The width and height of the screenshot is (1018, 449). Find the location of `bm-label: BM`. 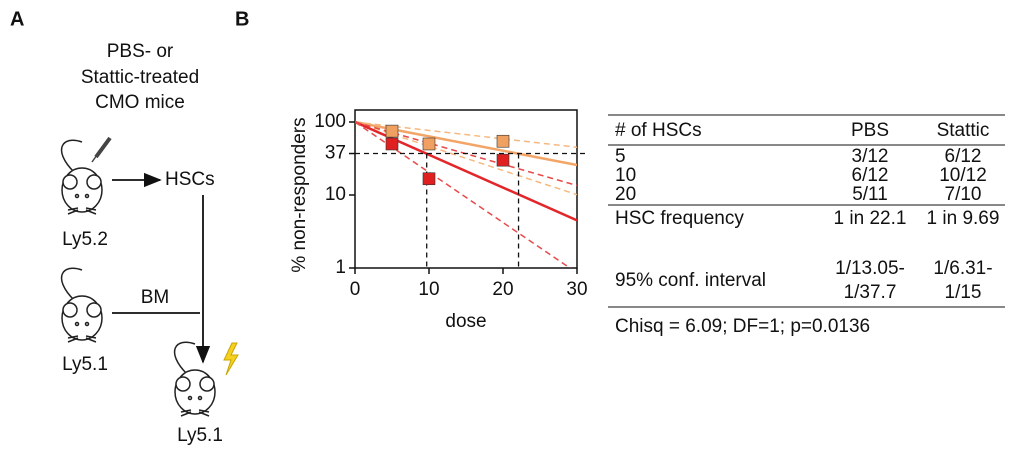

bm-label: BM is located at coordinates (155, 297).